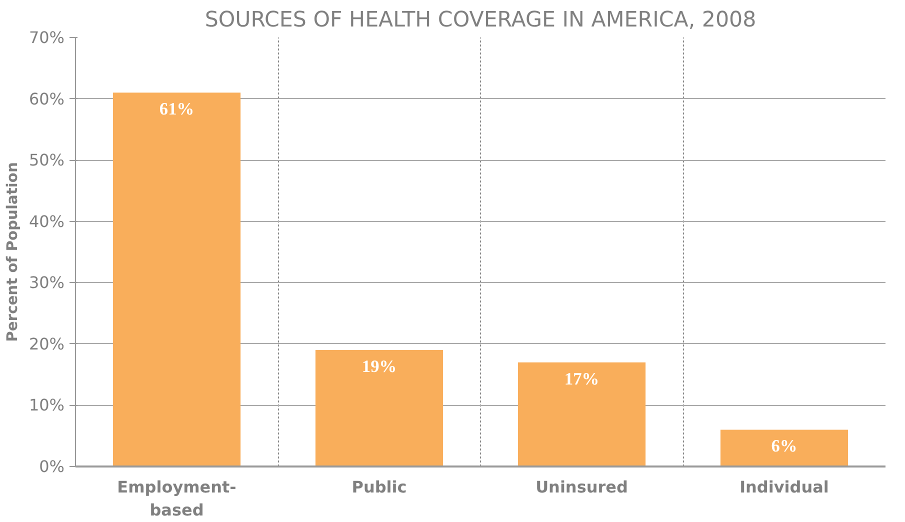 The image size is (905, 522). Describe the element at coordinates (46, 405) in the screenshot. I see `y-tick-label: 10%` at that location.